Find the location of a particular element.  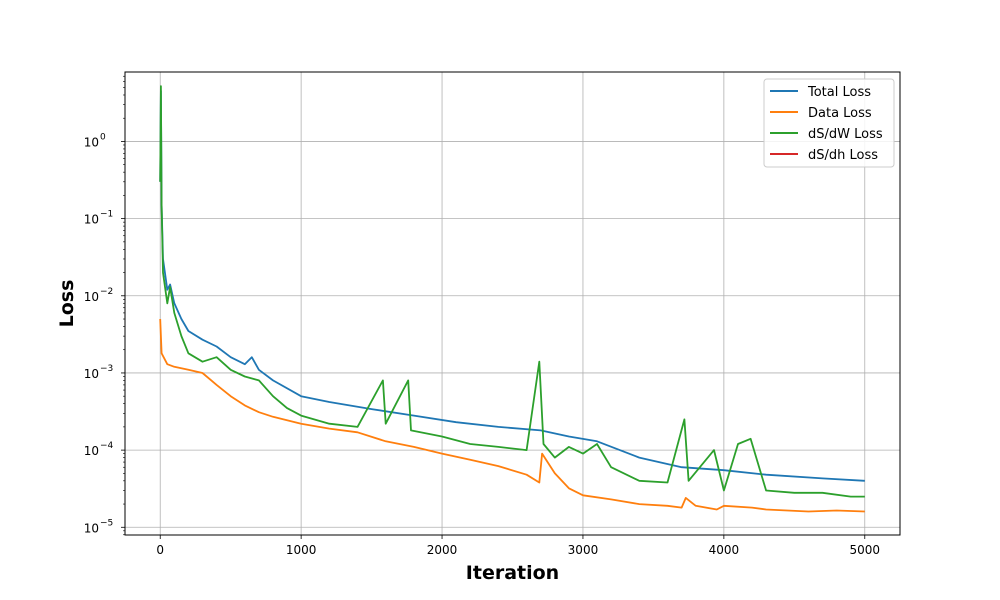

y-tick-exponent: −1 is located at coordinates (106, 215).